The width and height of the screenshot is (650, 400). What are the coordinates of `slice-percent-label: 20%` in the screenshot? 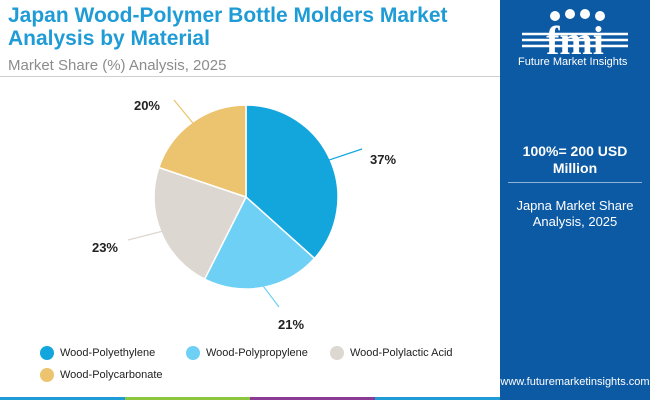 It's located at (147, 105).